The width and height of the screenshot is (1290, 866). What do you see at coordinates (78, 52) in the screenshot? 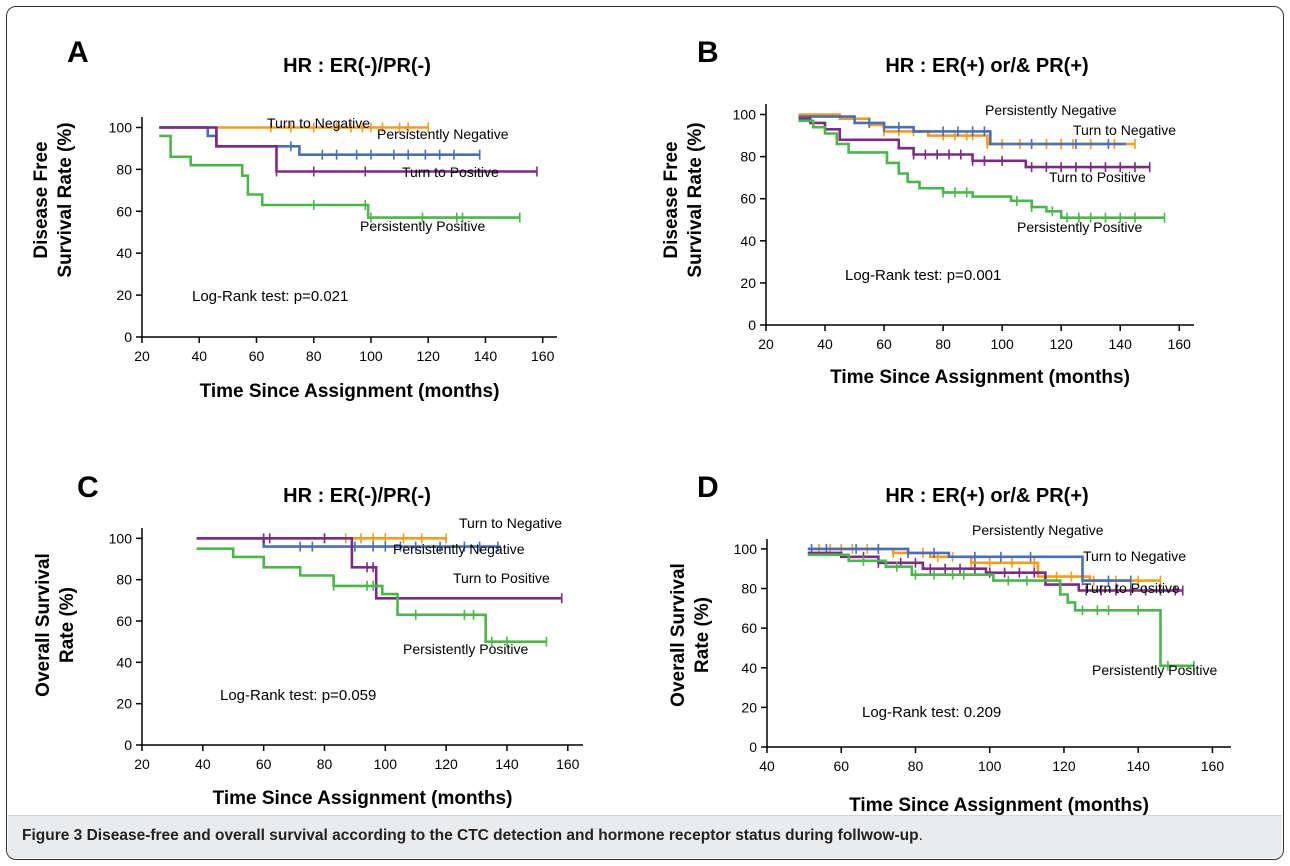
I see `panel-letter: A` at bounding box center [78, 52].